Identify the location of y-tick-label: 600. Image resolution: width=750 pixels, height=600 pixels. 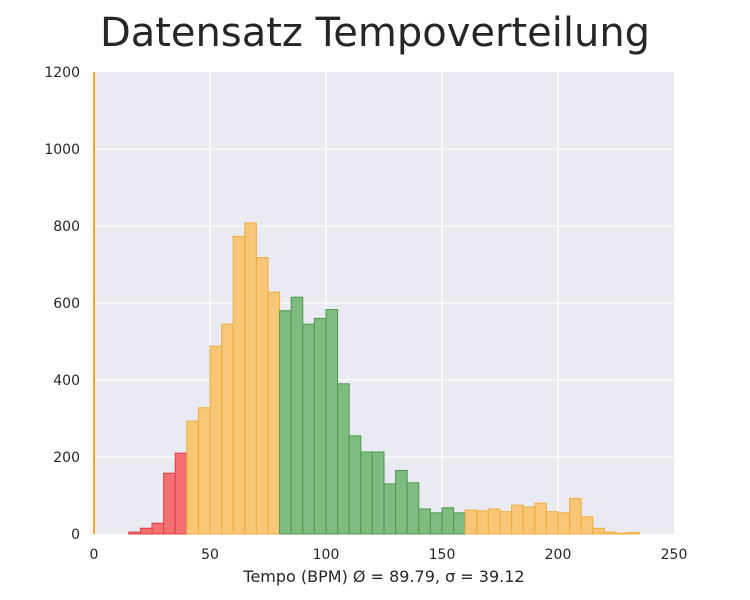
(66, 304).